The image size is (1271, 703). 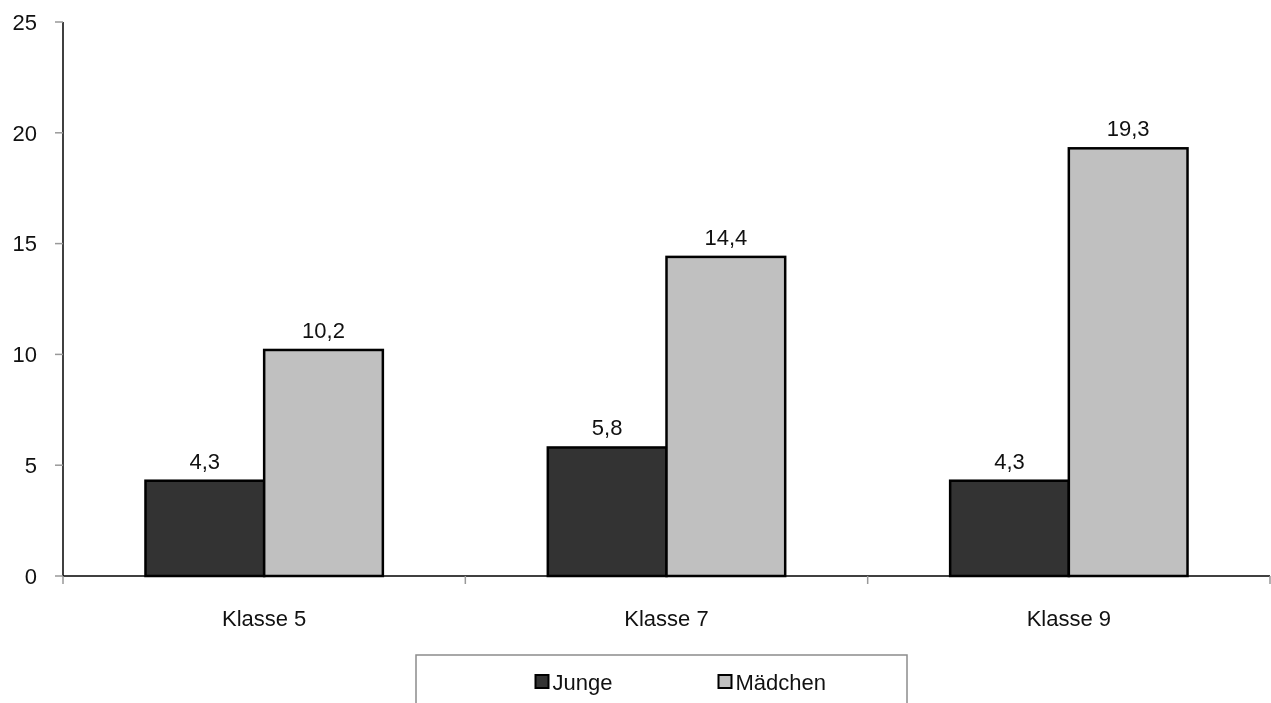 I want to click on y-tick-label: 20, so click(x=24, y=133).